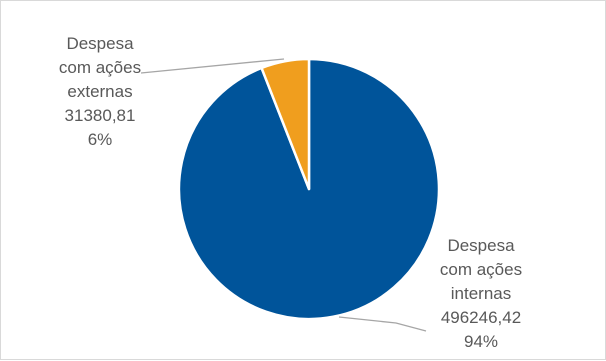  I want to click on label-line: internas, so click(481, 293).